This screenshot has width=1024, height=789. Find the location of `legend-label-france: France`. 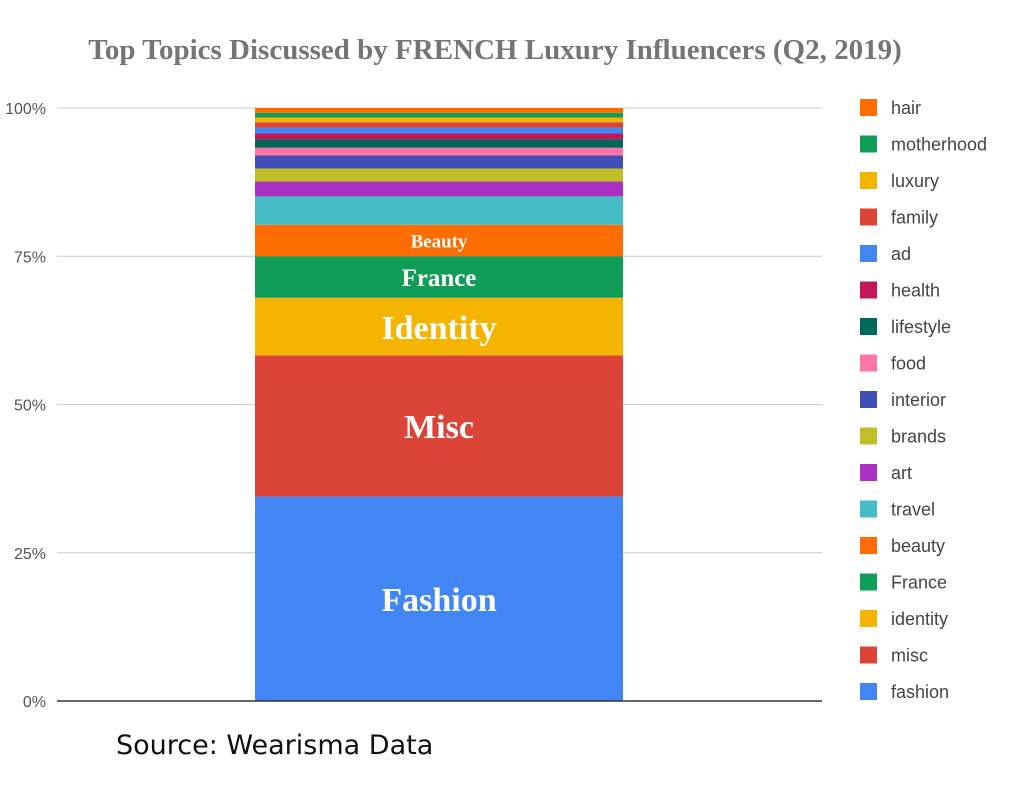

legend-label-france: France is located at coordinates (919, 583).